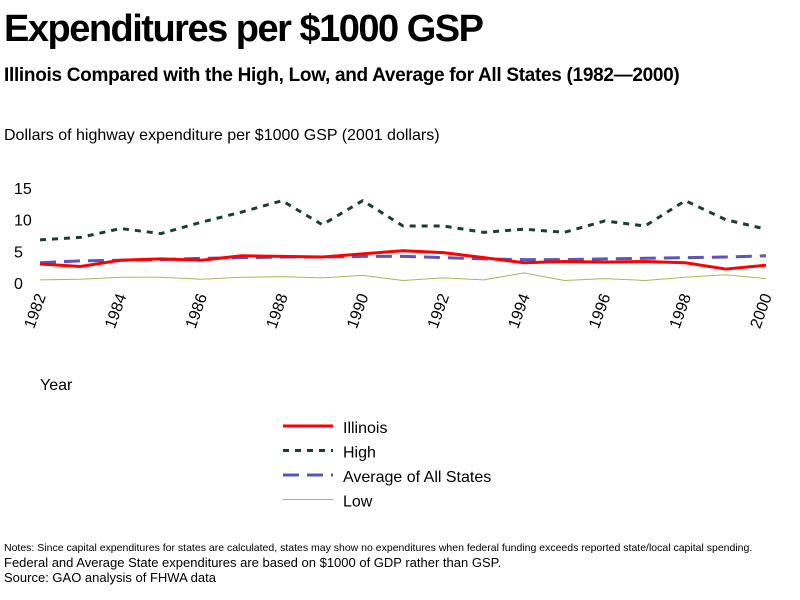  Describe the element at coordinates (762, 310) in the screenshot. I see `x-tick-label: 2000` at that location.